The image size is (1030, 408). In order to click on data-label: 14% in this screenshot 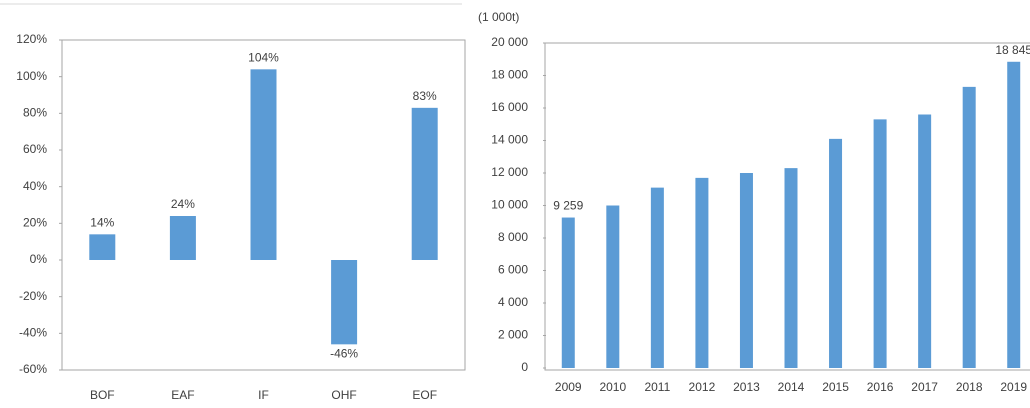, I will do `click(102, 223)`.